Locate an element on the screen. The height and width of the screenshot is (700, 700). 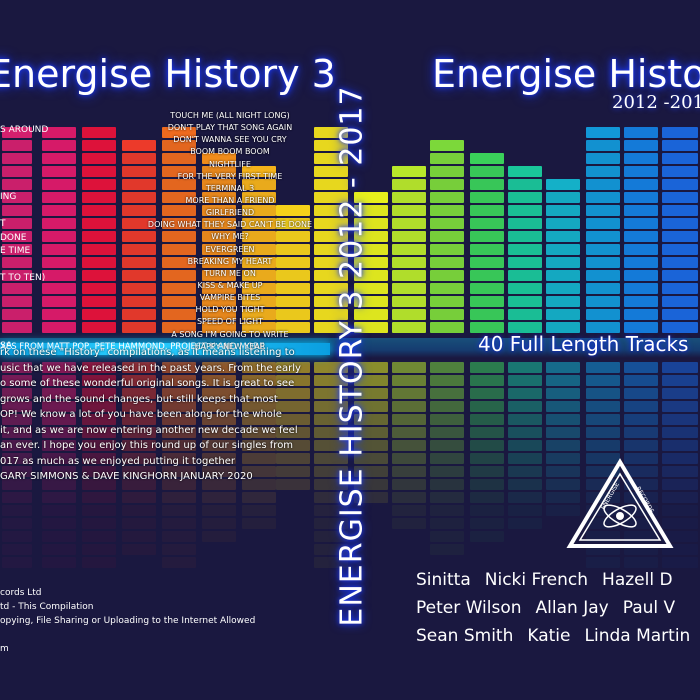
artist-name: Linda Martin is located at coordinates (637, 636).